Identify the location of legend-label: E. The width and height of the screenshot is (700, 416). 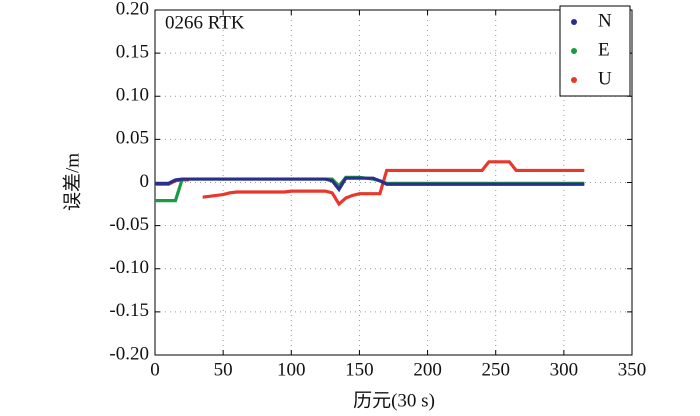
(604, 49).